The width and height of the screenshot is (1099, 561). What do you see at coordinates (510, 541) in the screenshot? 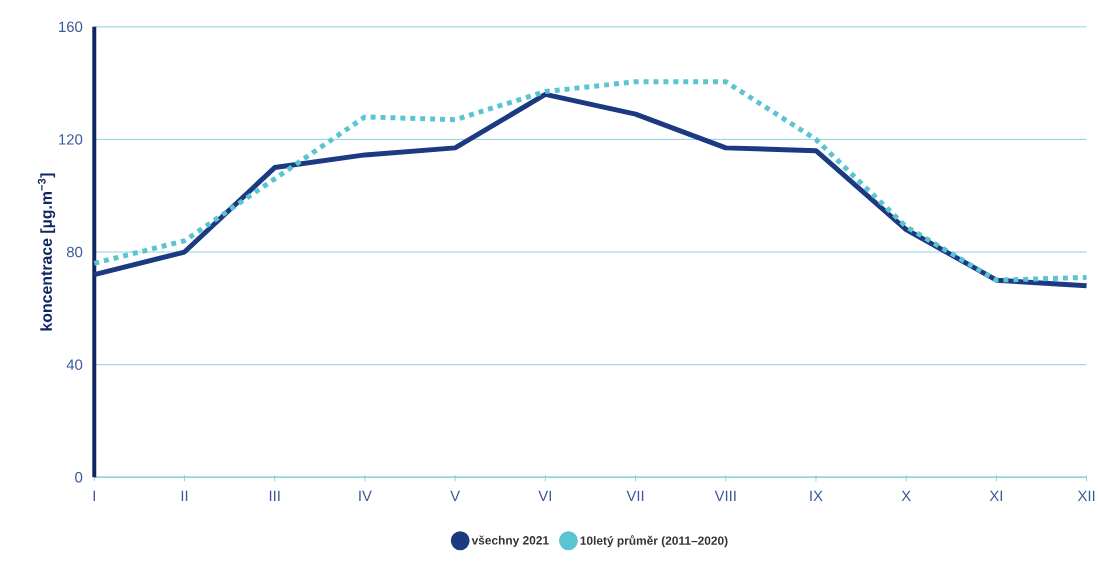
I see `legend-label: všechny 2021` at bounding box center [510, 541].